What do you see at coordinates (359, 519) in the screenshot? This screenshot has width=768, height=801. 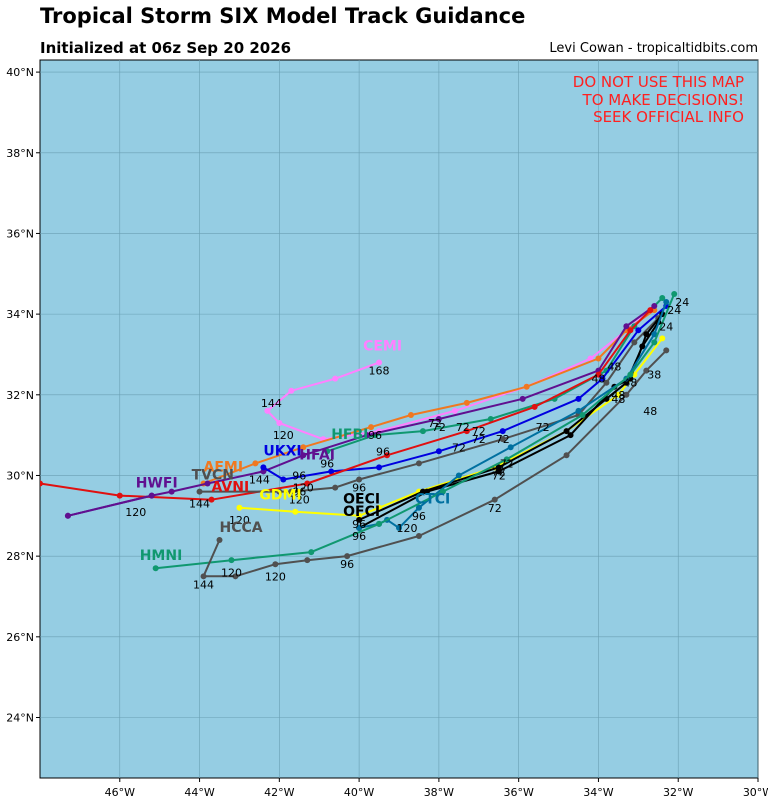 I see `track-point-oeci` at bounding box center [359, 519].